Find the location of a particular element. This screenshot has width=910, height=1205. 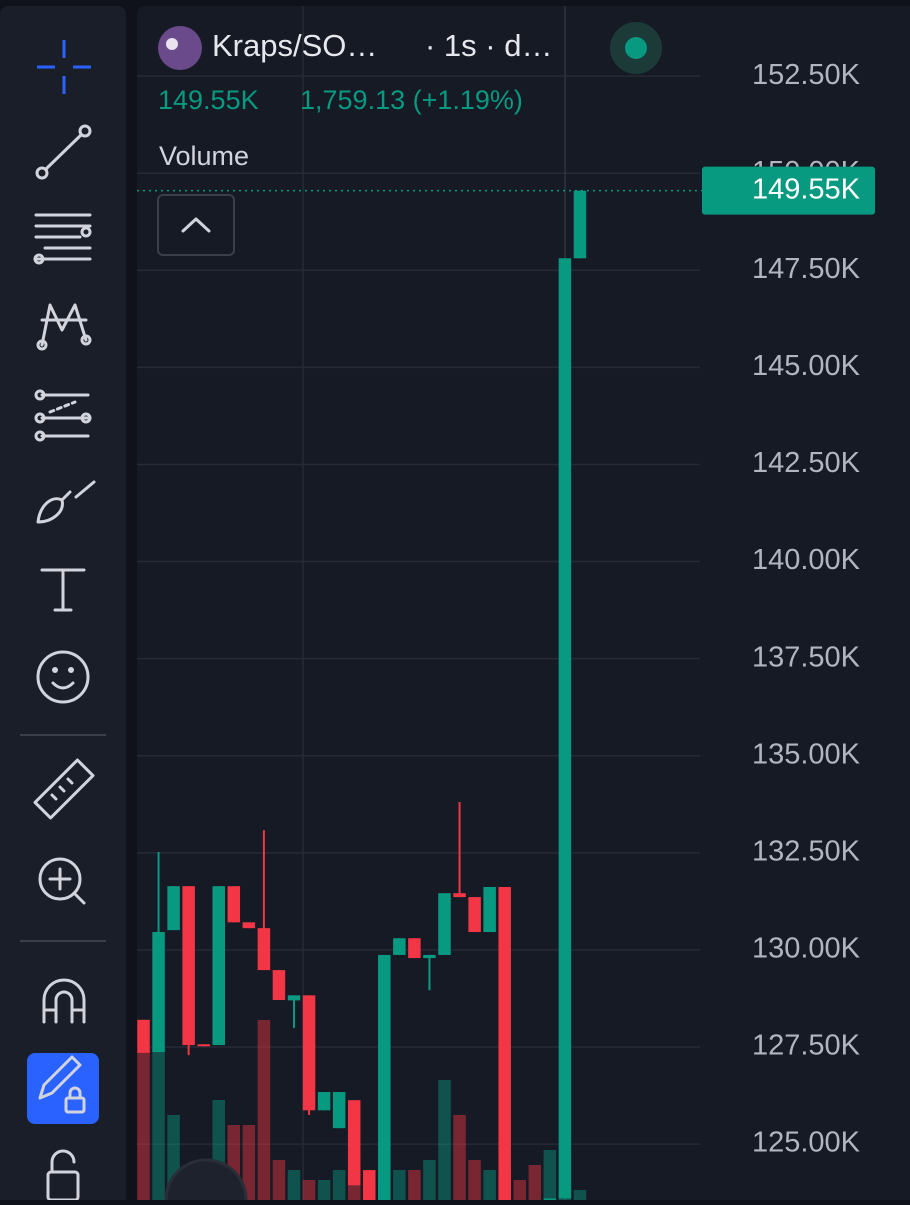

trend-line-tool is located at coordinates (63, 152).